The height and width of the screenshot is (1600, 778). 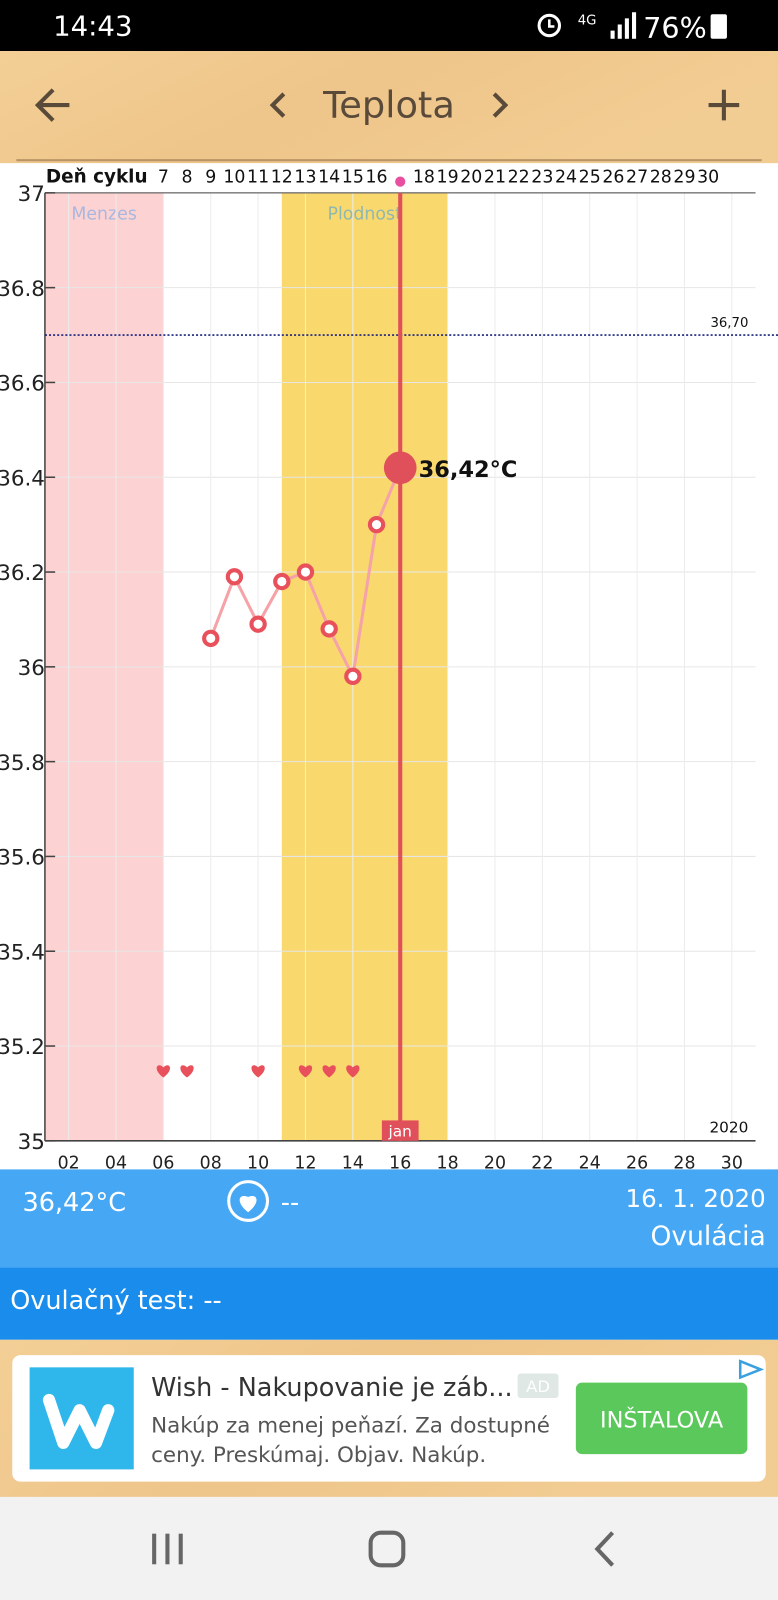 What do you see at coordinates (163, 178) in the screenshot?
I see `cycle-day-label: 7` at bounding box center [163, 178].